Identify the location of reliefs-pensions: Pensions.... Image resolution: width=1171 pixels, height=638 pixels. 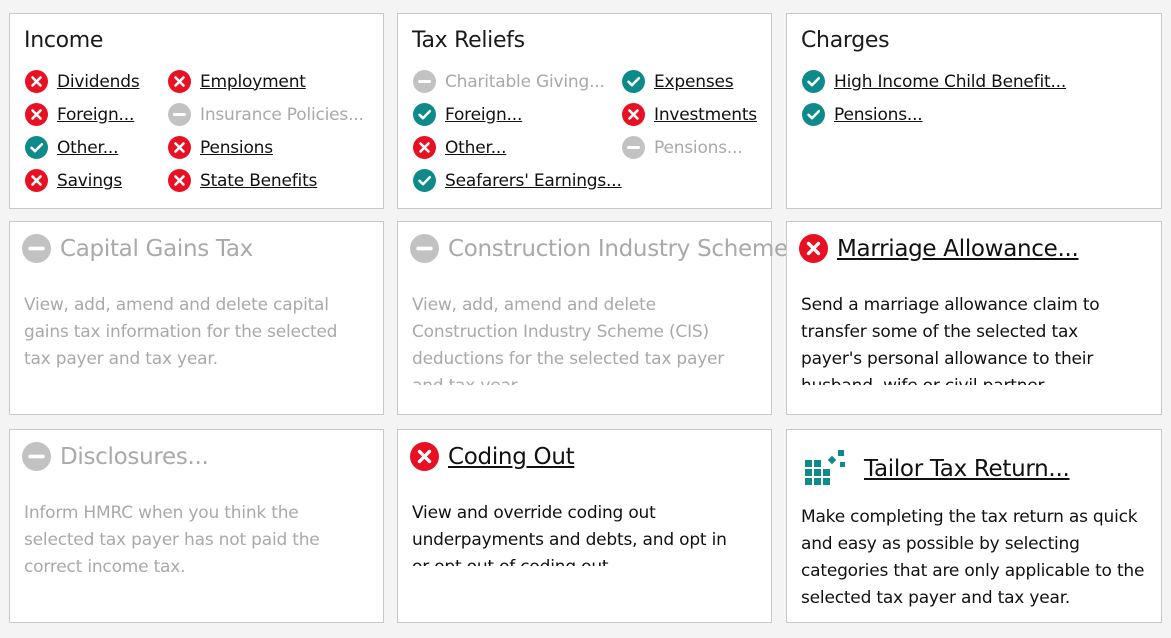
(682, 147).